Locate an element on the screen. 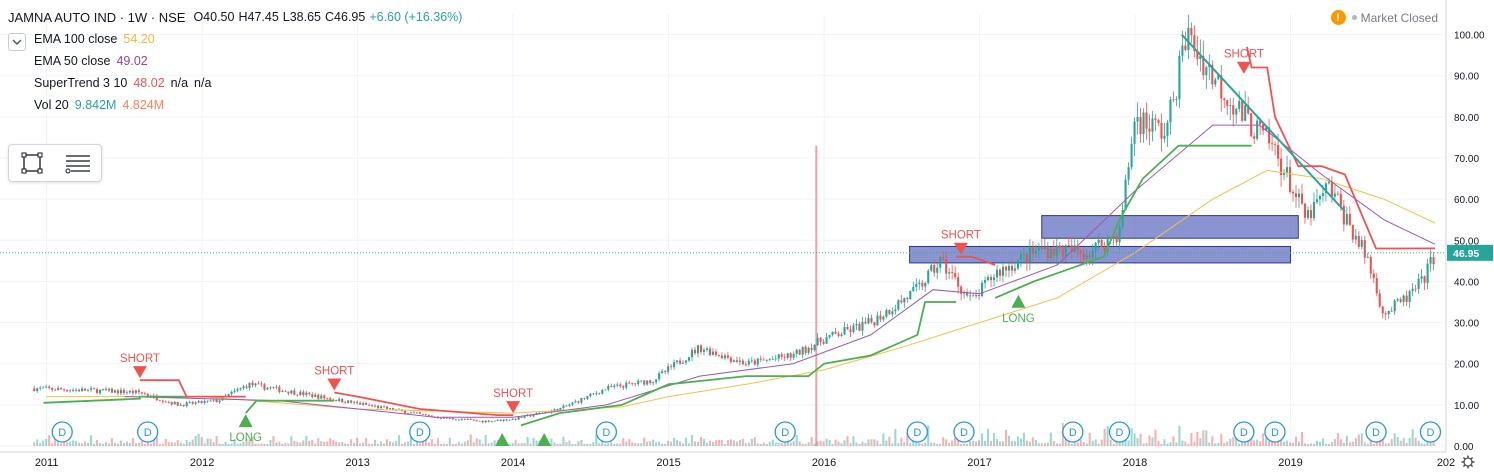 The image size is (1494, 474). symbol-title: JAMNA AUTO IND · 1W · NSE is located at coordinates (97, 17).